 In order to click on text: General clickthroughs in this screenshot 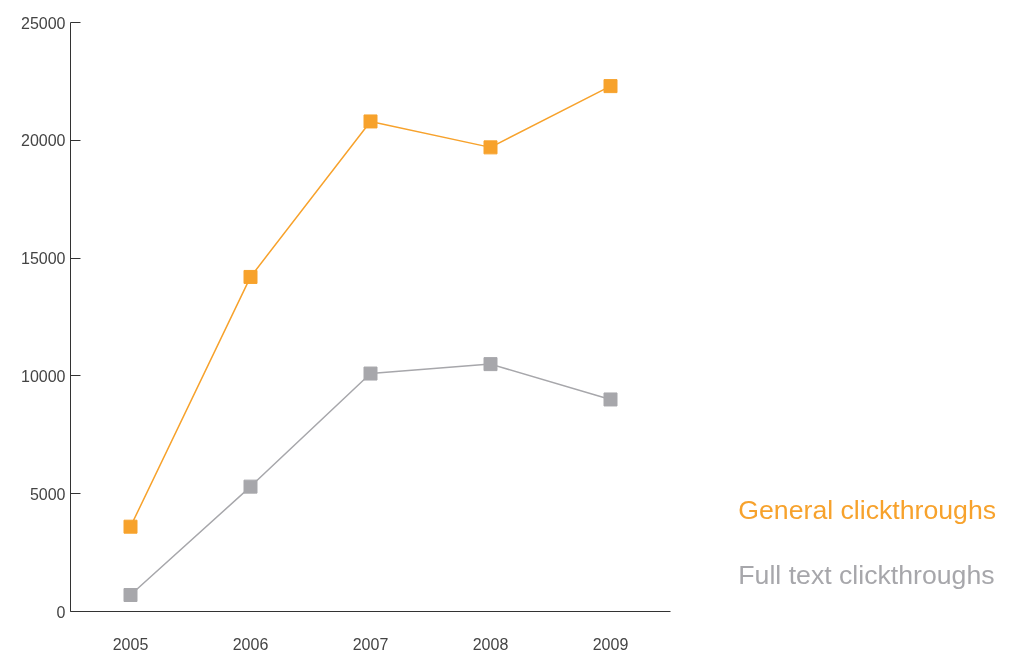, I will do `click(867, 510)`.